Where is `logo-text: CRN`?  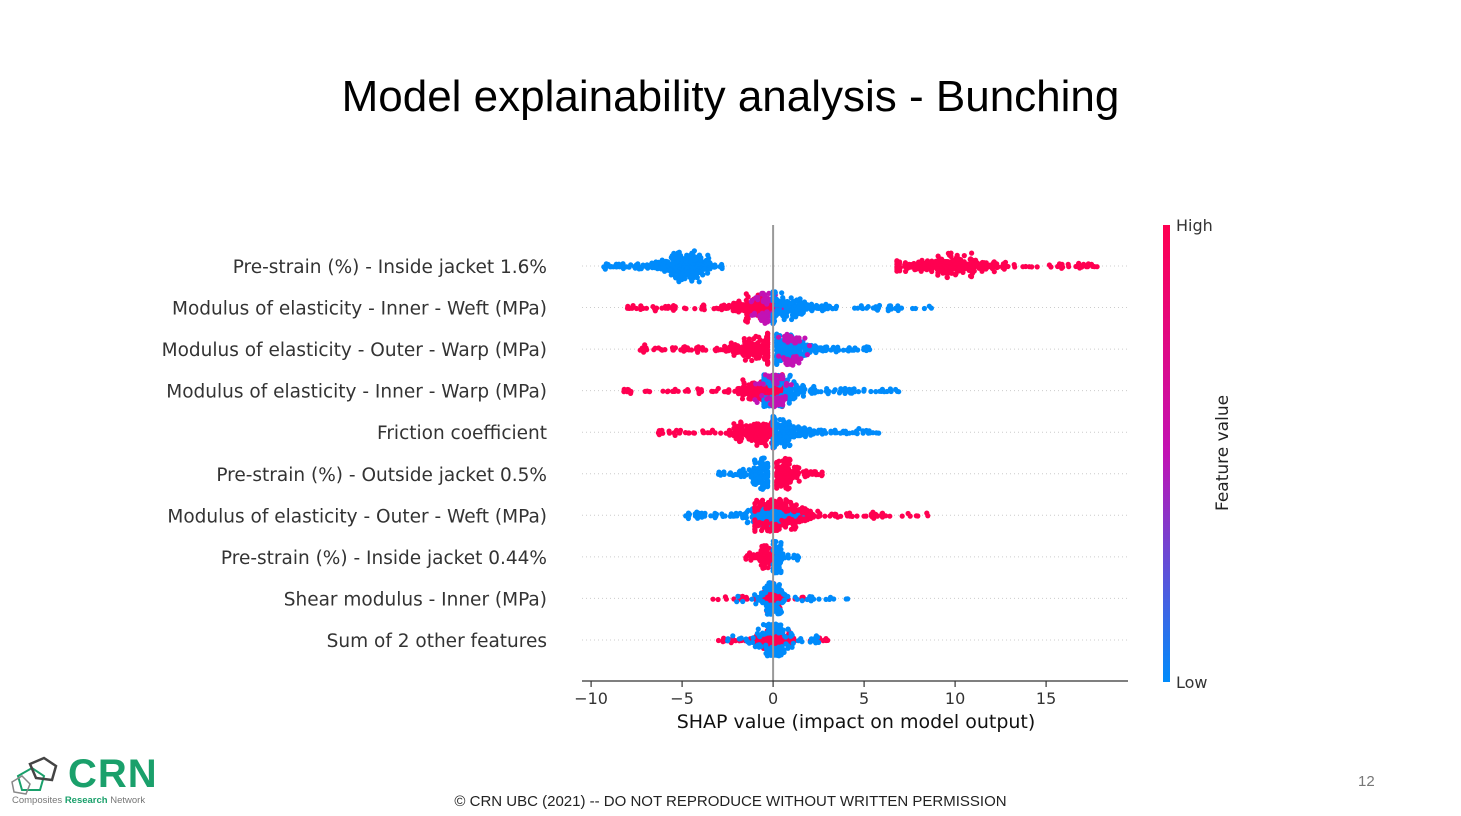 logo-text: CRN is located at coordinates (113, 774).